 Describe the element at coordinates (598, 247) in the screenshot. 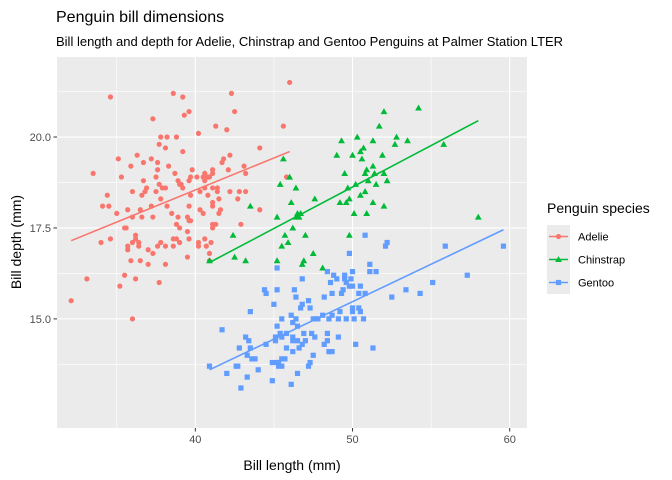

I see `legend: Penguin species Adelie Chinstrap Gentoo` at that location.